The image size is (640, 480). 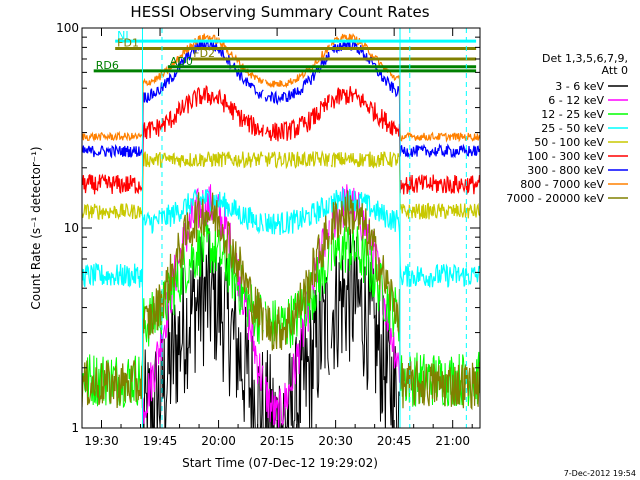 I want to click on flag-label-fd2: FD2, so click(x=204, y=53).